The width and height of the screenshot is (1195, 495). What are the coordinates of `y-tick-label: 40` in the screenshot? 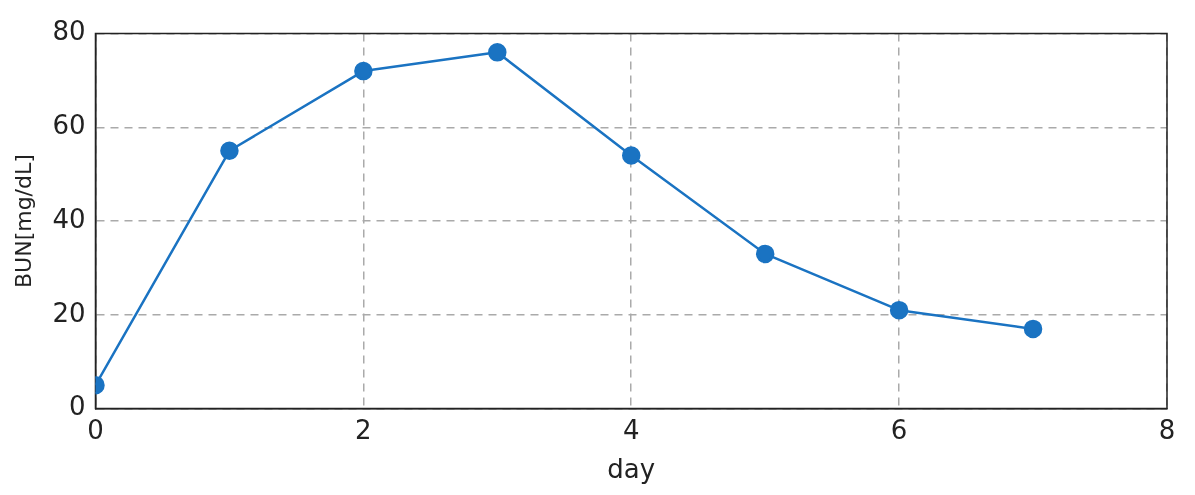 It's located at (69, 218).